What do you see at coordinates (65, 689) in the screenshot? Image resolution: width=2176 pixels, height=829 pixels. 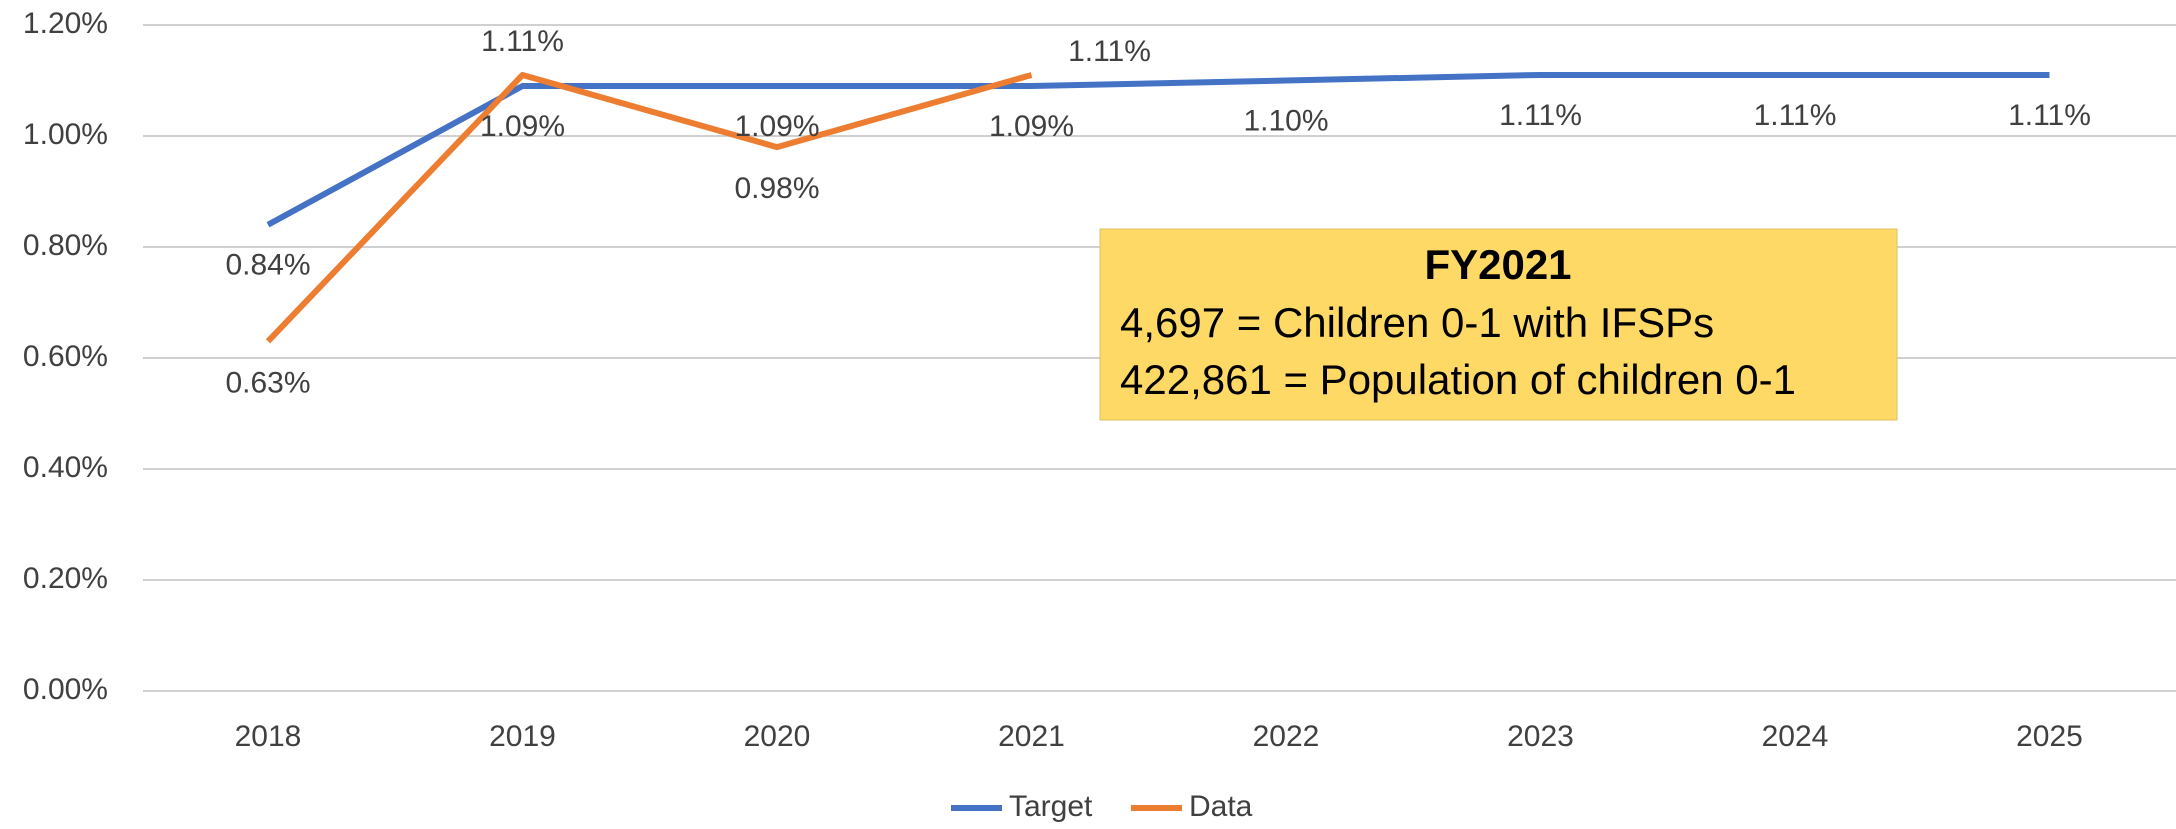 I see `y-tick-label: 0.00%` at bounding box center [65, 689].